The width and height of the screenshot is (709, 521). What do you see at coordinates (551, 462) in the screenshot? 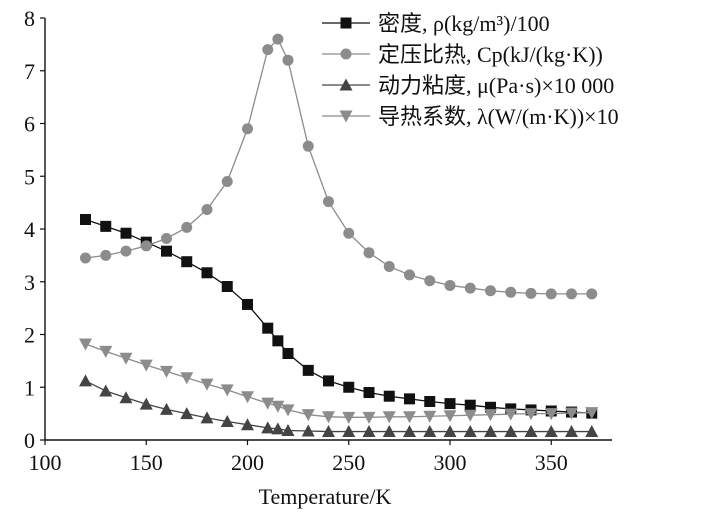
I see `x-tick-label: 350` at bounding box center [551, 462].